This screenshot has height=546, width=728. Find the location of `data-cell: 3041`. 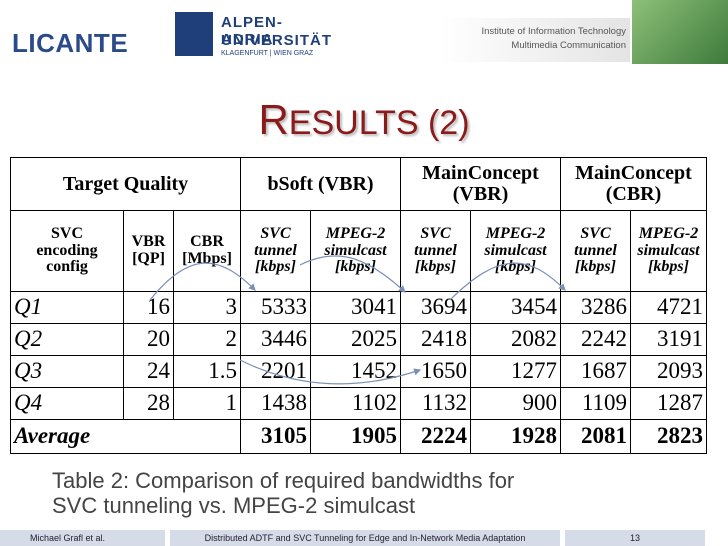

data-cell: 3041 is located at coordinates (355, 307).